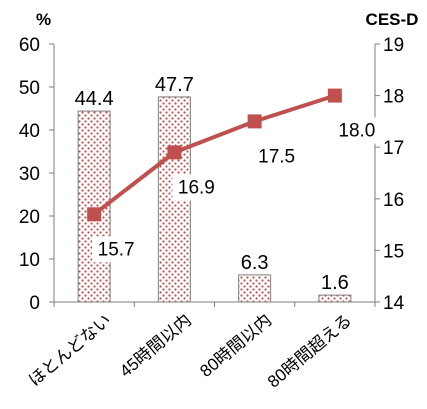 The height and width of the screenshot is (409, 427). I want to click on left-tick-label: 0, so click(34, 303).